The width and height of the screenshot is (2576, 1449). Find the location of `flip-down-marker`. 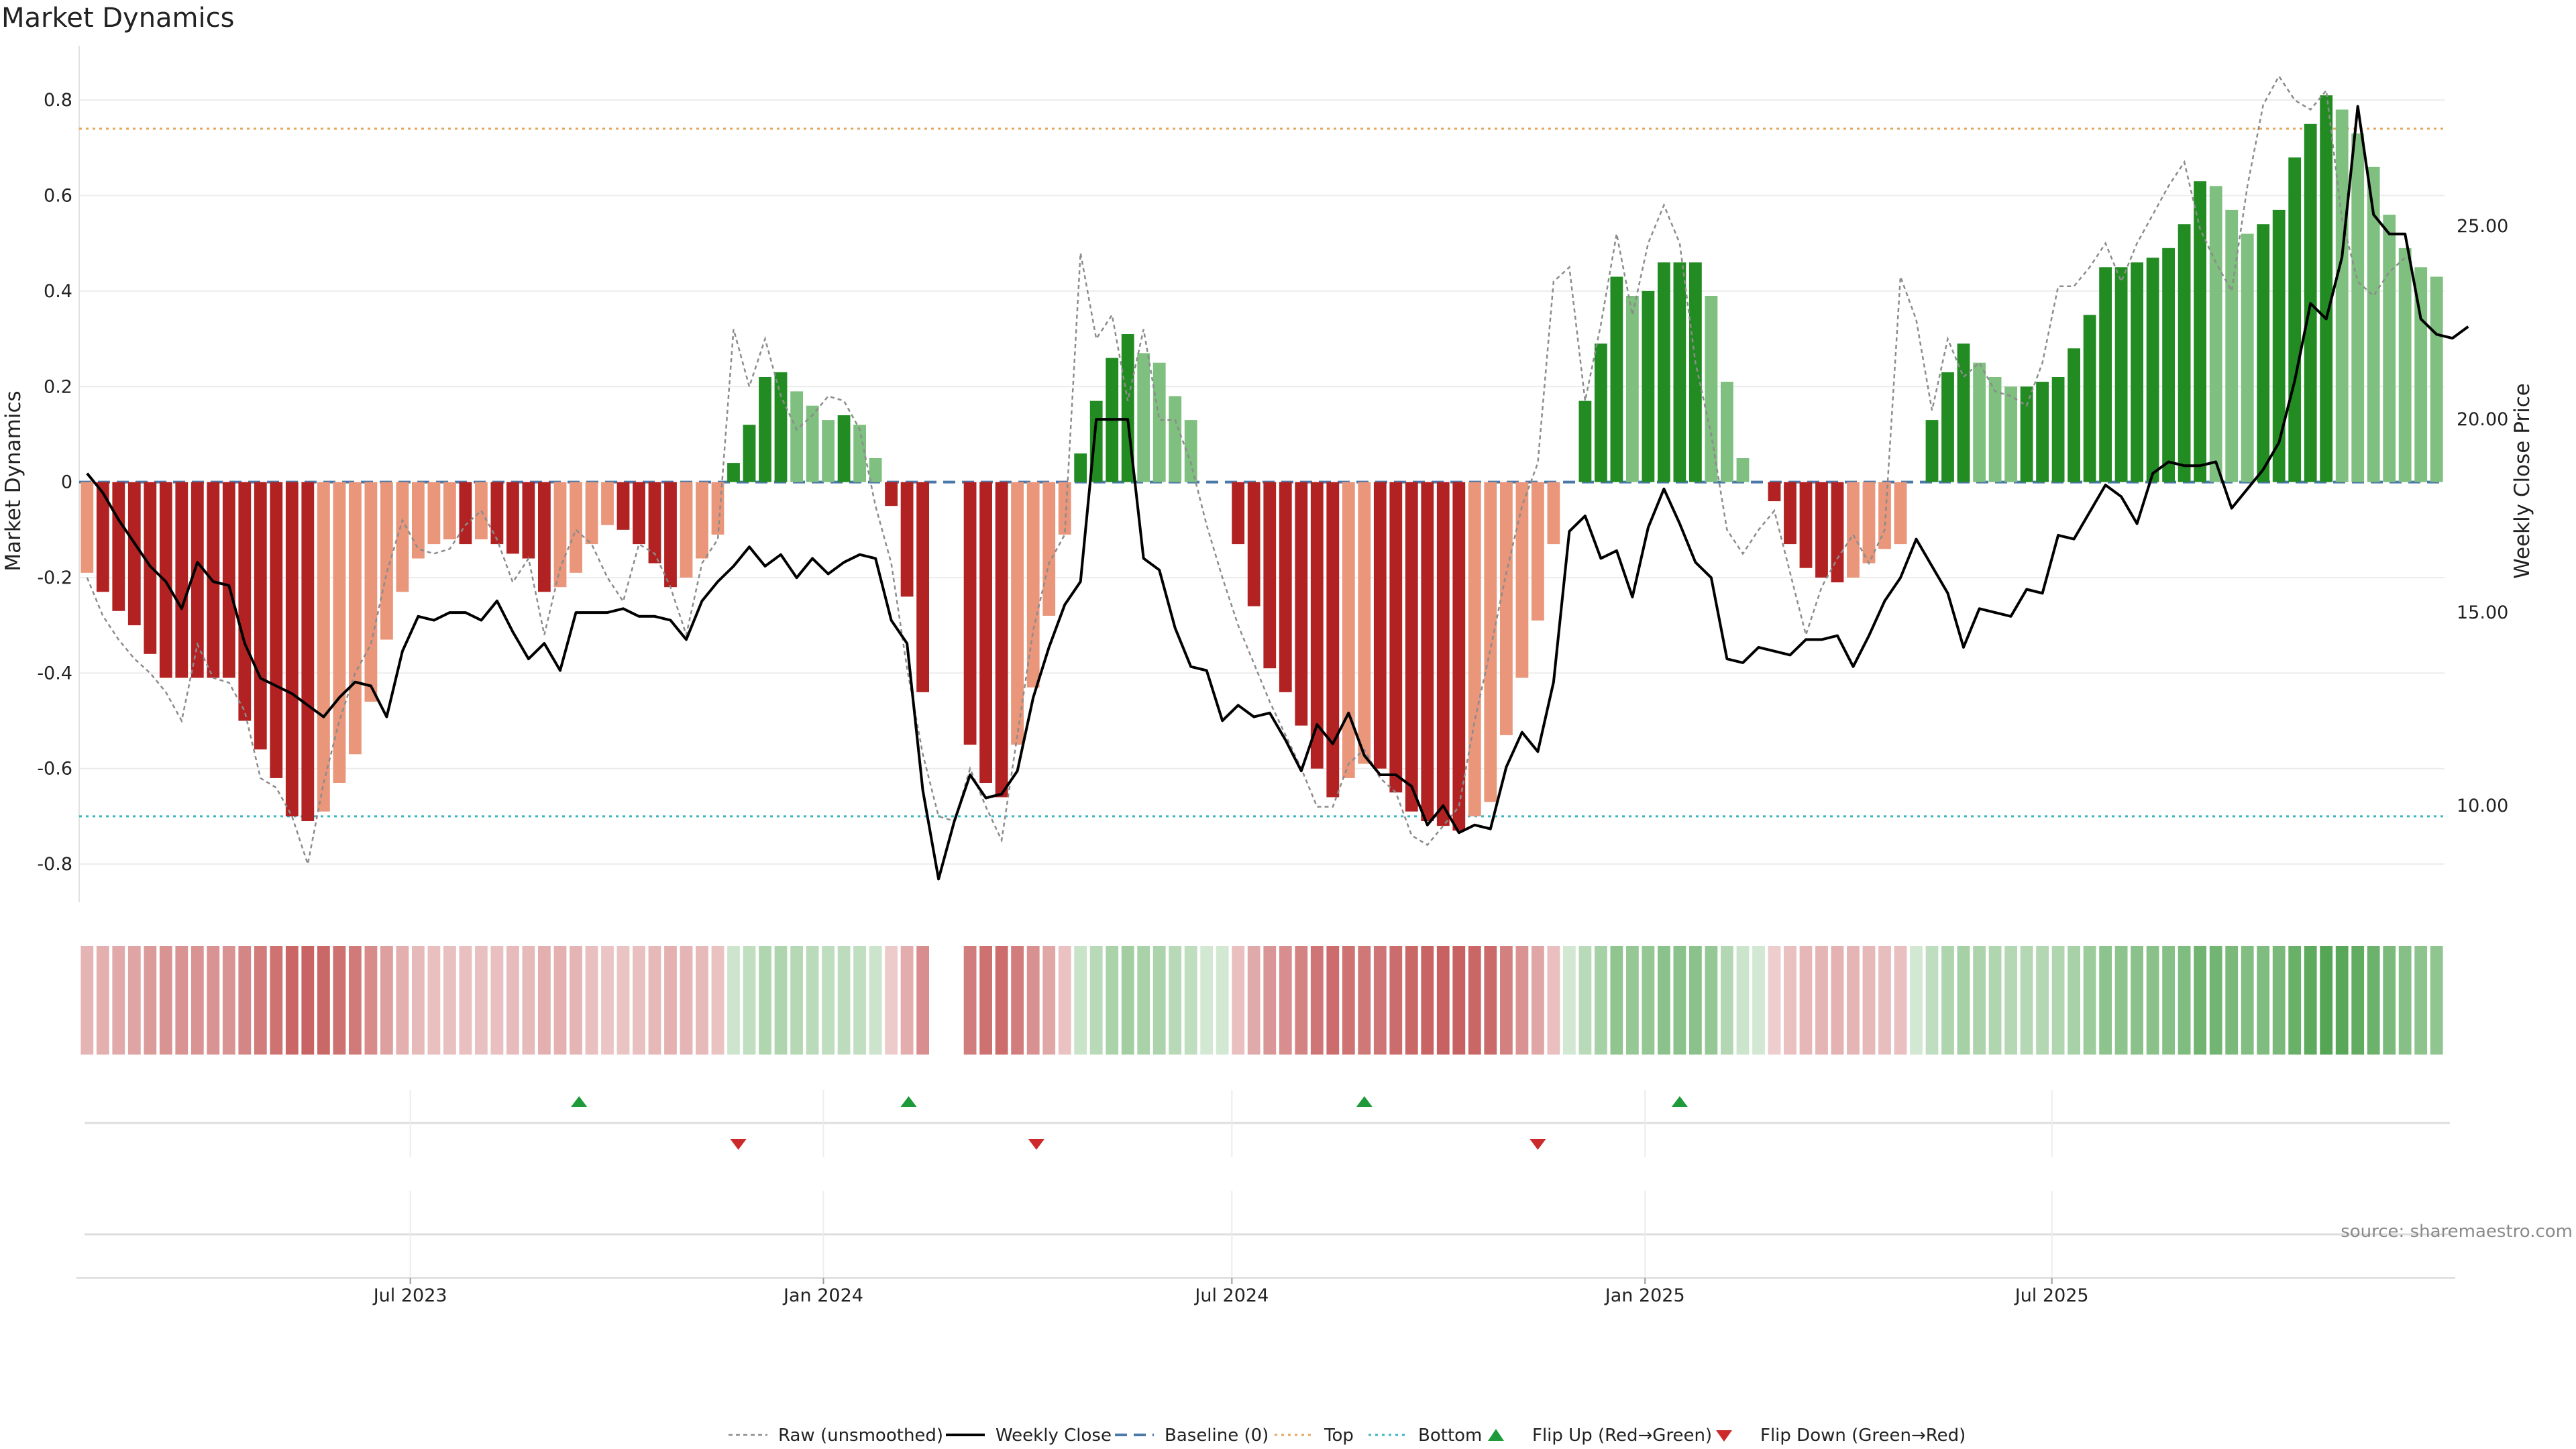

flip-down-marker is located at coordinates (1036, 1144).